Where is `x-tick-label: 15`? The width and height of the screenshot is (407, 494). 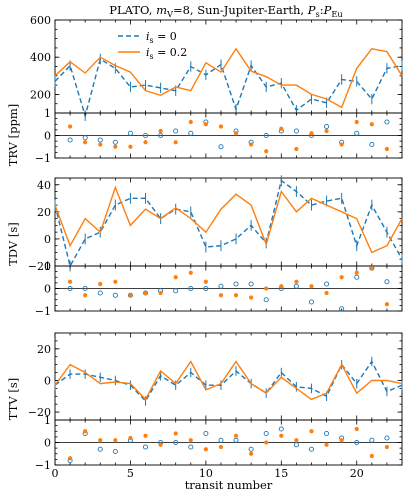 x-tick-label: 15 is located at coordinates (281, 473).